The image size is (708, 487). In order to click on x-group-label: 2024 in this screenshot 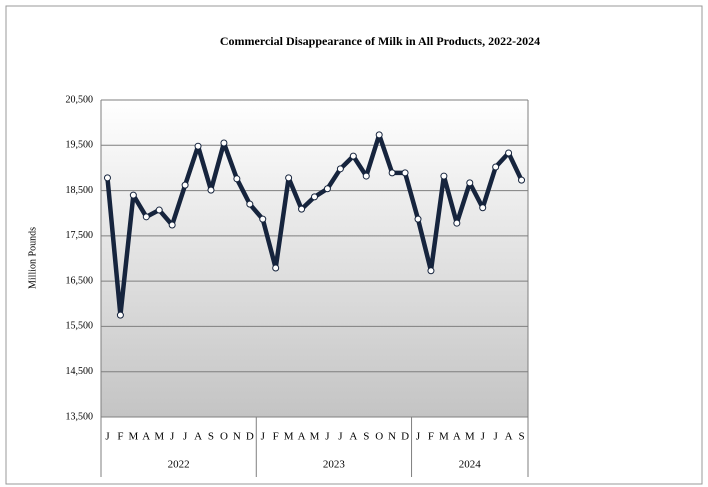, I will do `click(470, 465)`.